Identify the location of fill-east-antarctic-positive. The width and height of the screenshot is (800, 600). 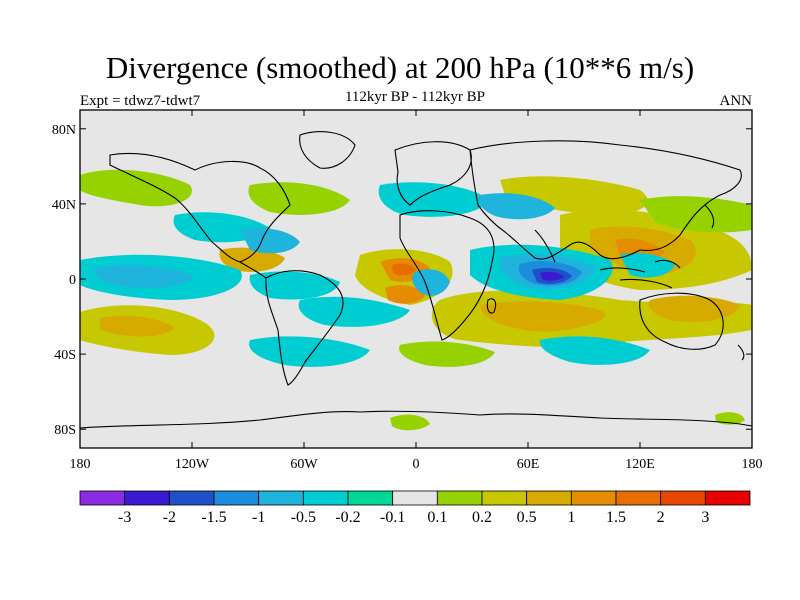
(730, 418).